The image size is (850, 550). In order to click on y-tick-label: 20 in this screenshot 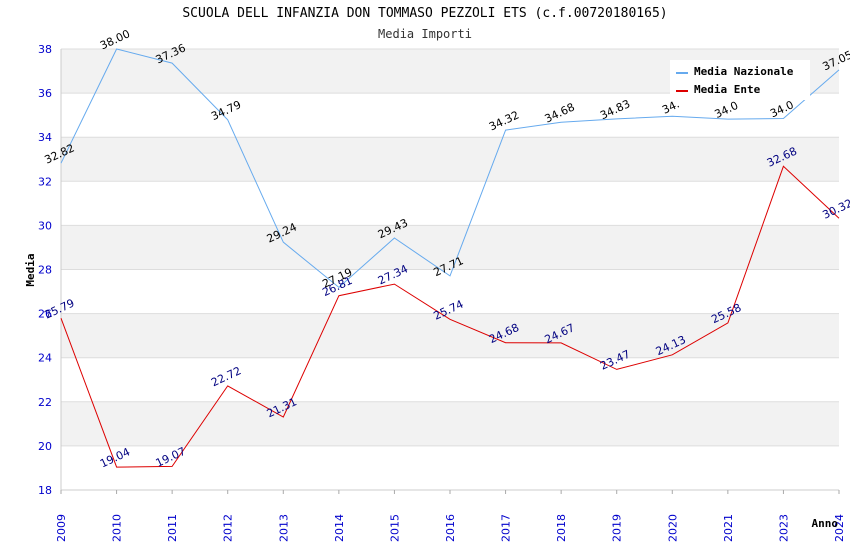, I will do `click(45, 446)`.